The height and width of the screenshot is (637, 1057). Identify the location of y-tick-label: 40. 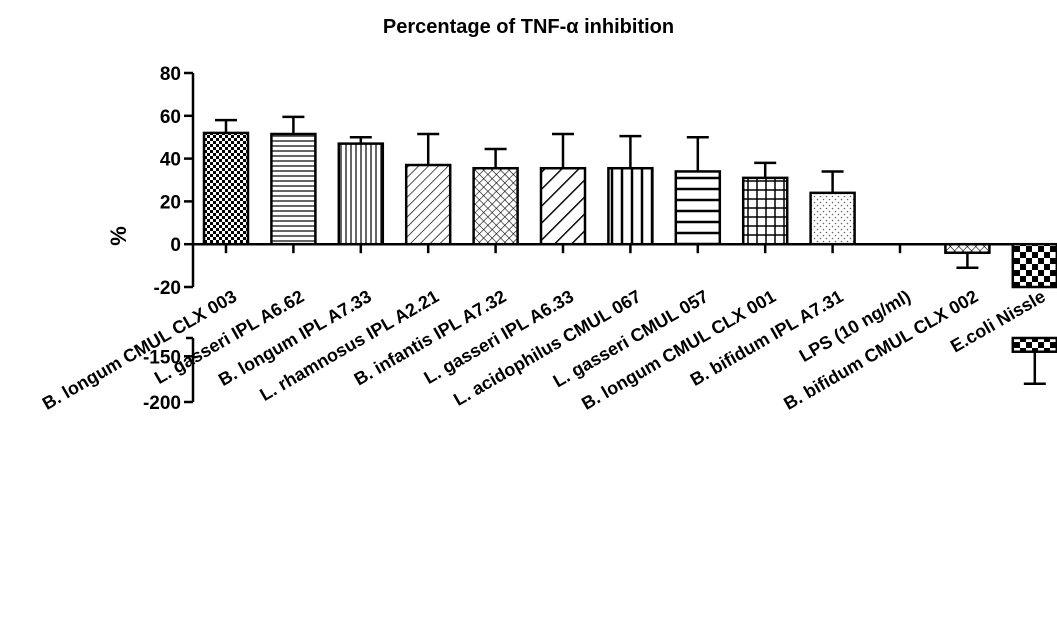
(170, 160).